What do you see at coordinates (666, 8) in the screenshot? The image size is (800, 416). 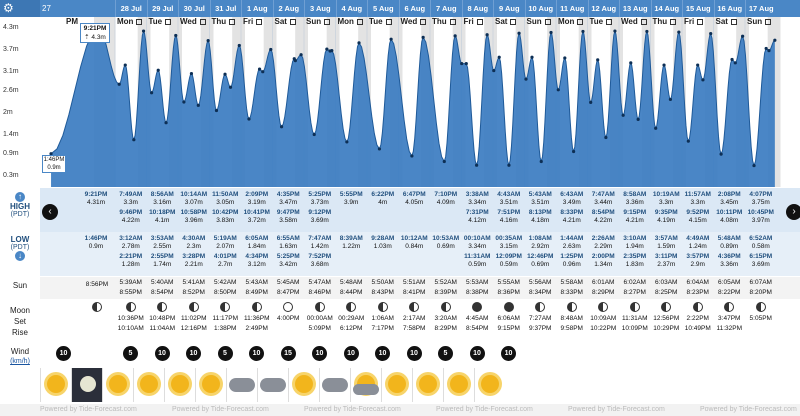 I see `date-cell: 14 Aug` at bounding box center [666, 8].